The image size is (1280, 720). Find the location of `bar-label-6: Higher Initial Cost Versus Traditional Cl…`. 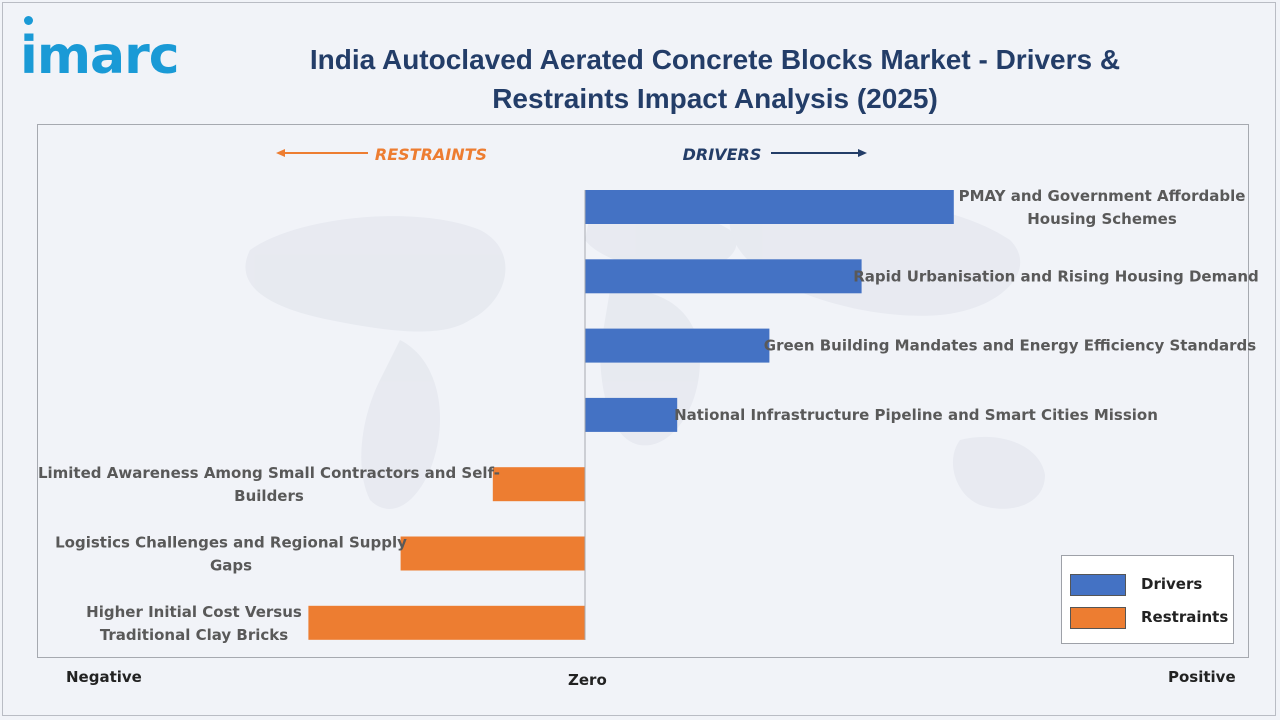

bar-label-6: Higher Initial Cost Versus Traditional Cl… is located at coordinates (194, 623).